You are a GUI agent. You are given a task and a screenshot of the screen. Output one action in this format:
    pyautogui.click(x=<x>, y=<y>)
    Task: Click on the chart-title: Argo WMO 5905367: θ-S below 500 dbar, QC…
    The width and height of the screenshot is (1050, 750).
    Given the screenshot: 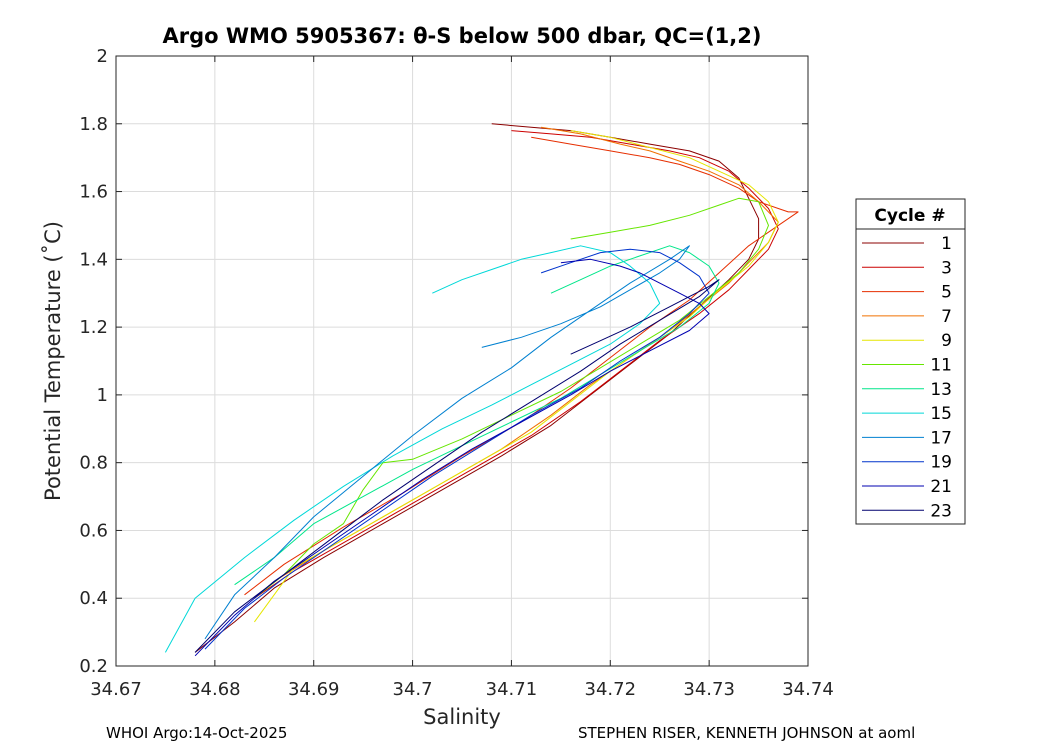 What is the action you would take?
    pyautogui.click(x=462, y=36)
    